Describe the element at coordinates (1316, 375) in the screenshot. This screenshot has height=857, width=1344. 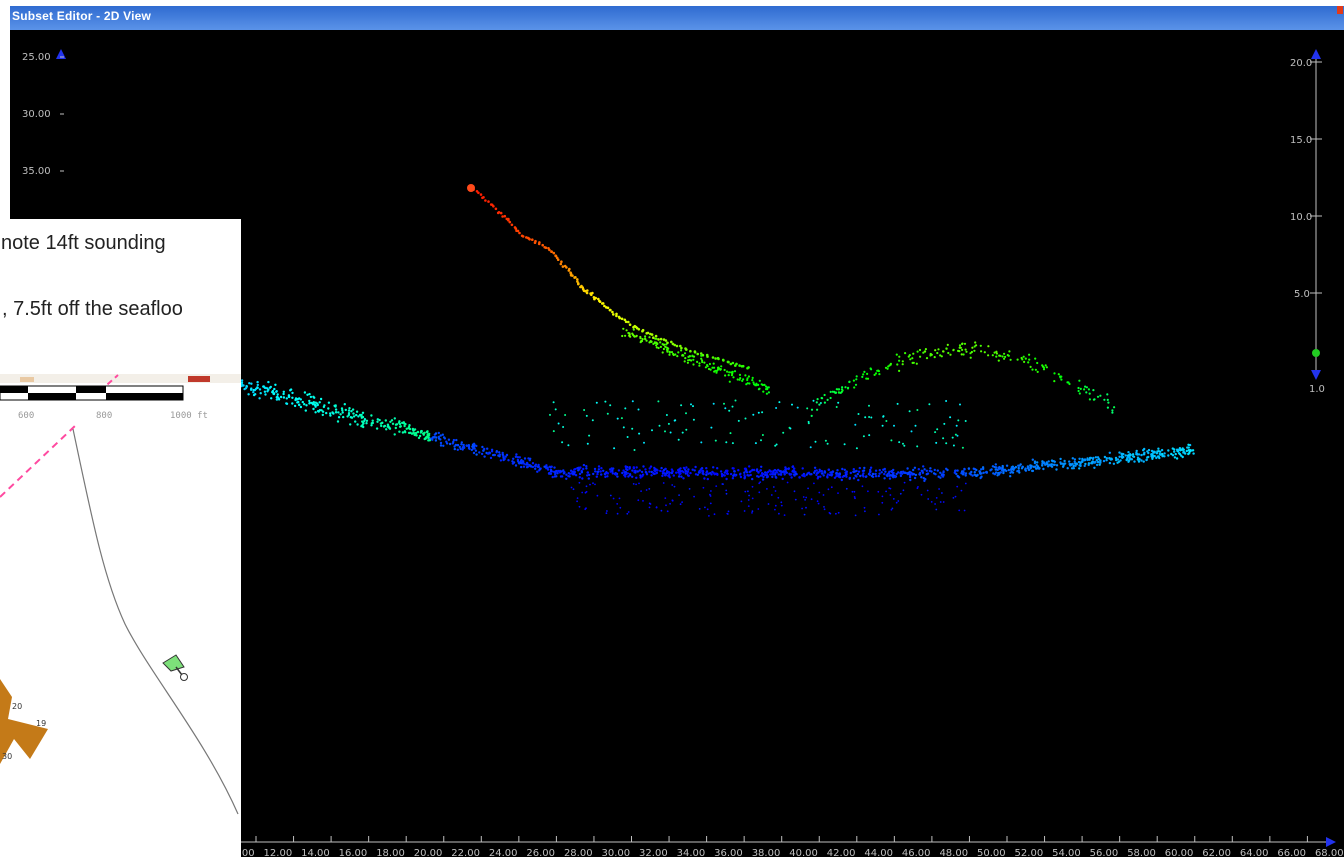
I see `scale-min-arrow-icon` at that location.